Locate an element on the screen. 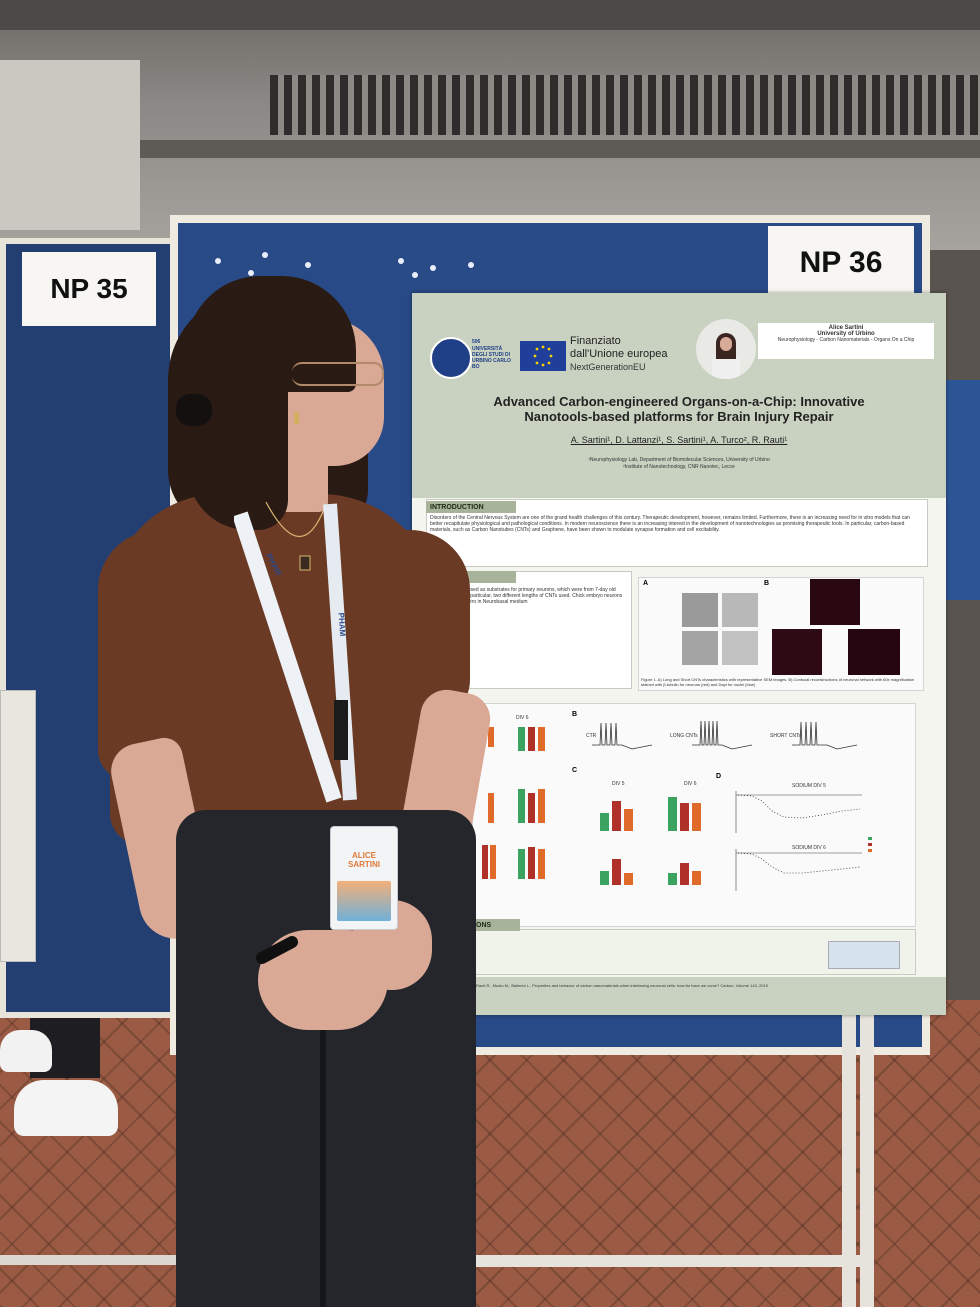  person-jeans is located at coordinates (326, 1058).